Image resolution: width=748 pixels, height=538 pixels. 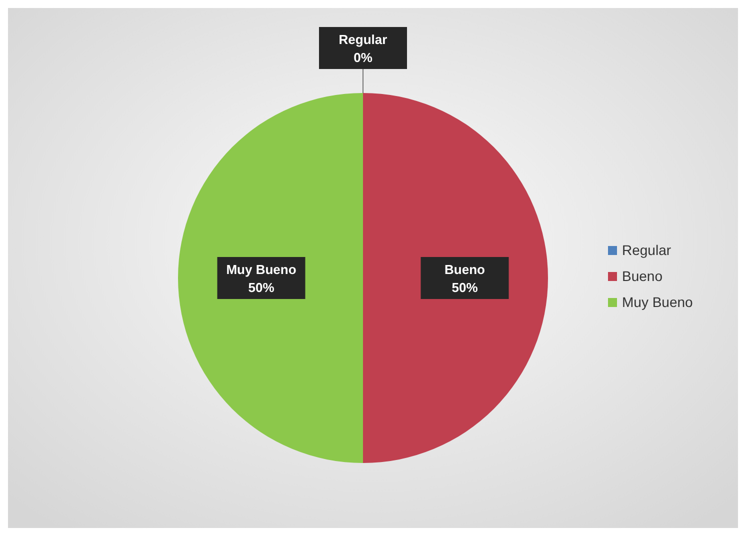 I want to click on slice-label: Bueno, so click(x=465, y=269).